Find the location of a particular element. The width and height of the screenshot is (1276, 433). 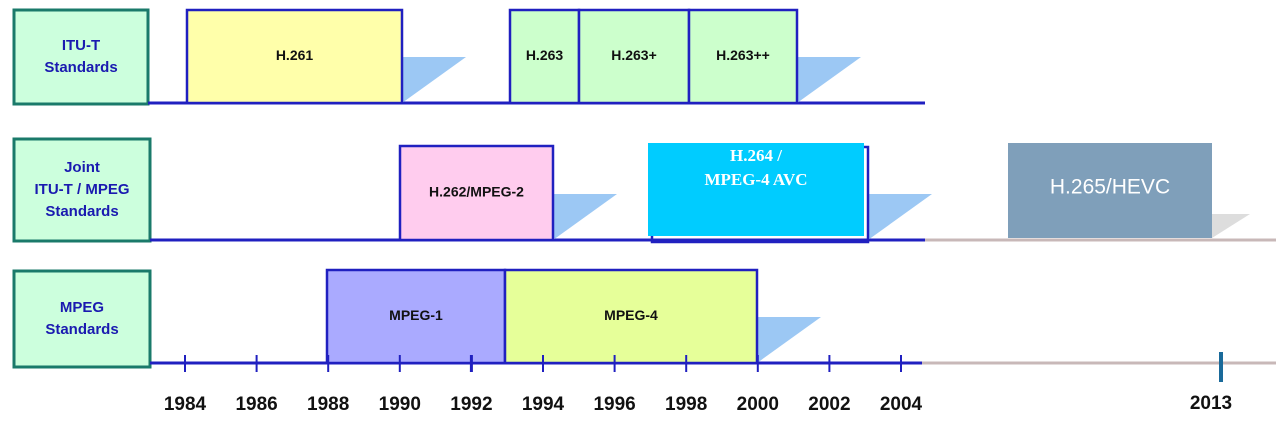

standard-label: H.261 is located at coordinates (295, 55).